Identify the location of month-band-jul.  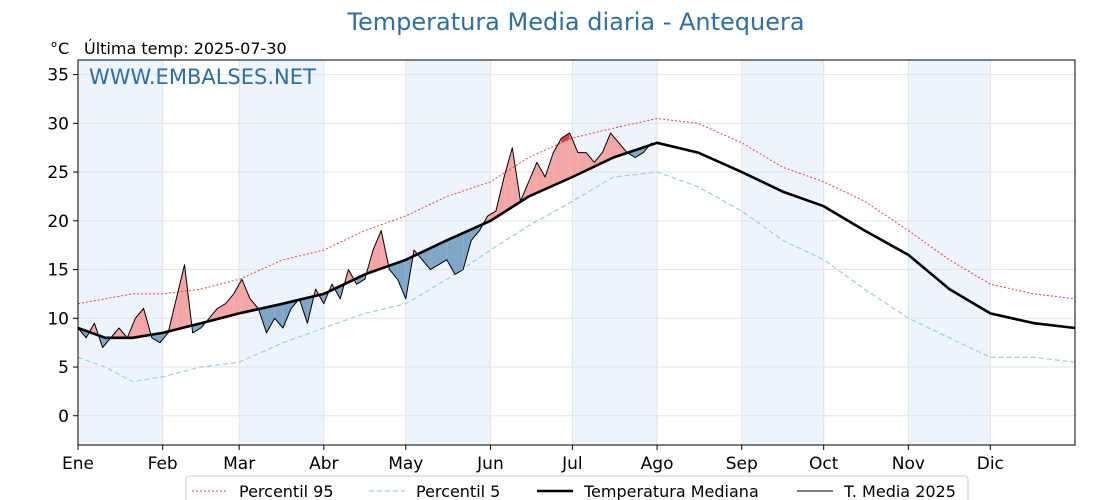
(615, 252).